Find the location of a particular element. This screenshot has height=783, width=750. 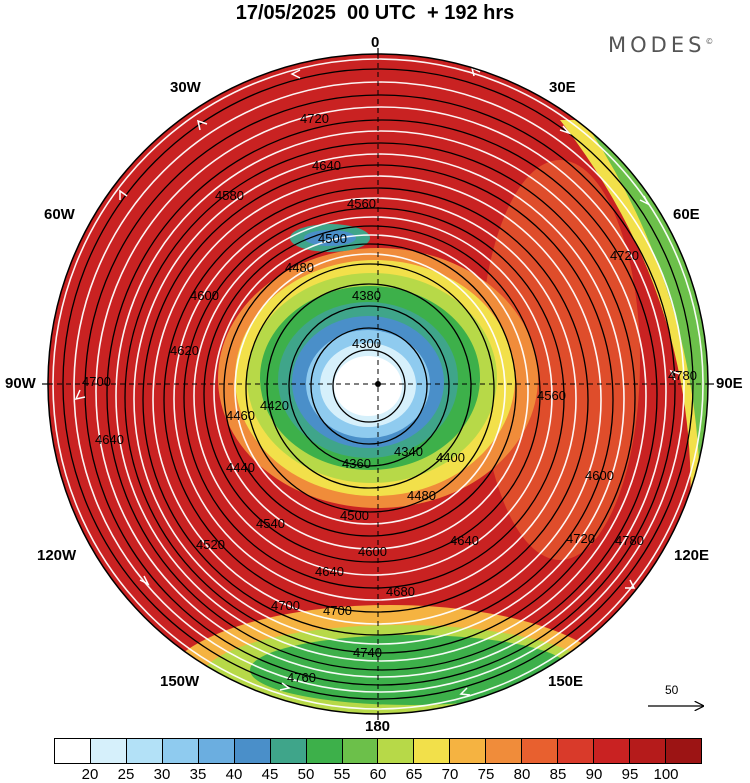

lon-label-150e: 150E is located at coordinates (566, 681).